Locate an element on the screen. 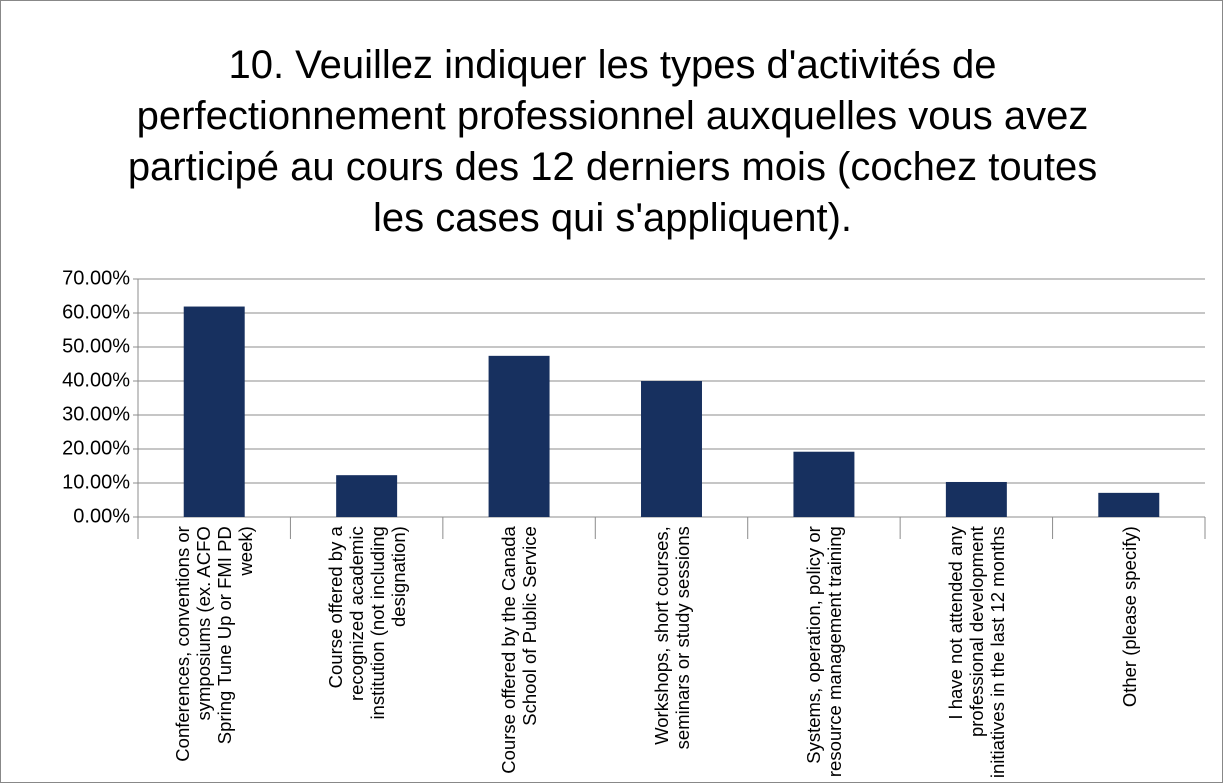  y-tick-label: 10.00% is located at coordinates (96, 482).